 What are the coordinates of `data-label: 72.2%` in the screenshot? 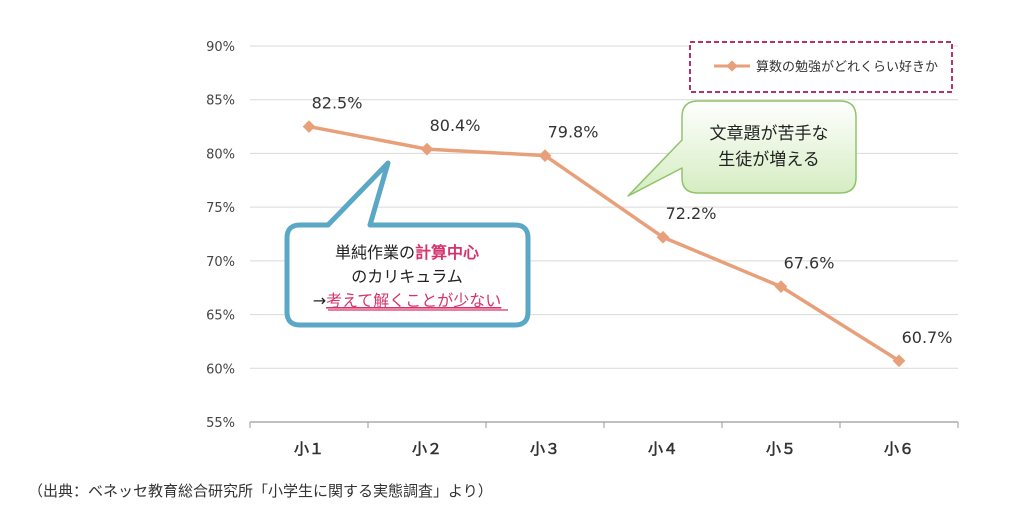 It's located at (691, 213).